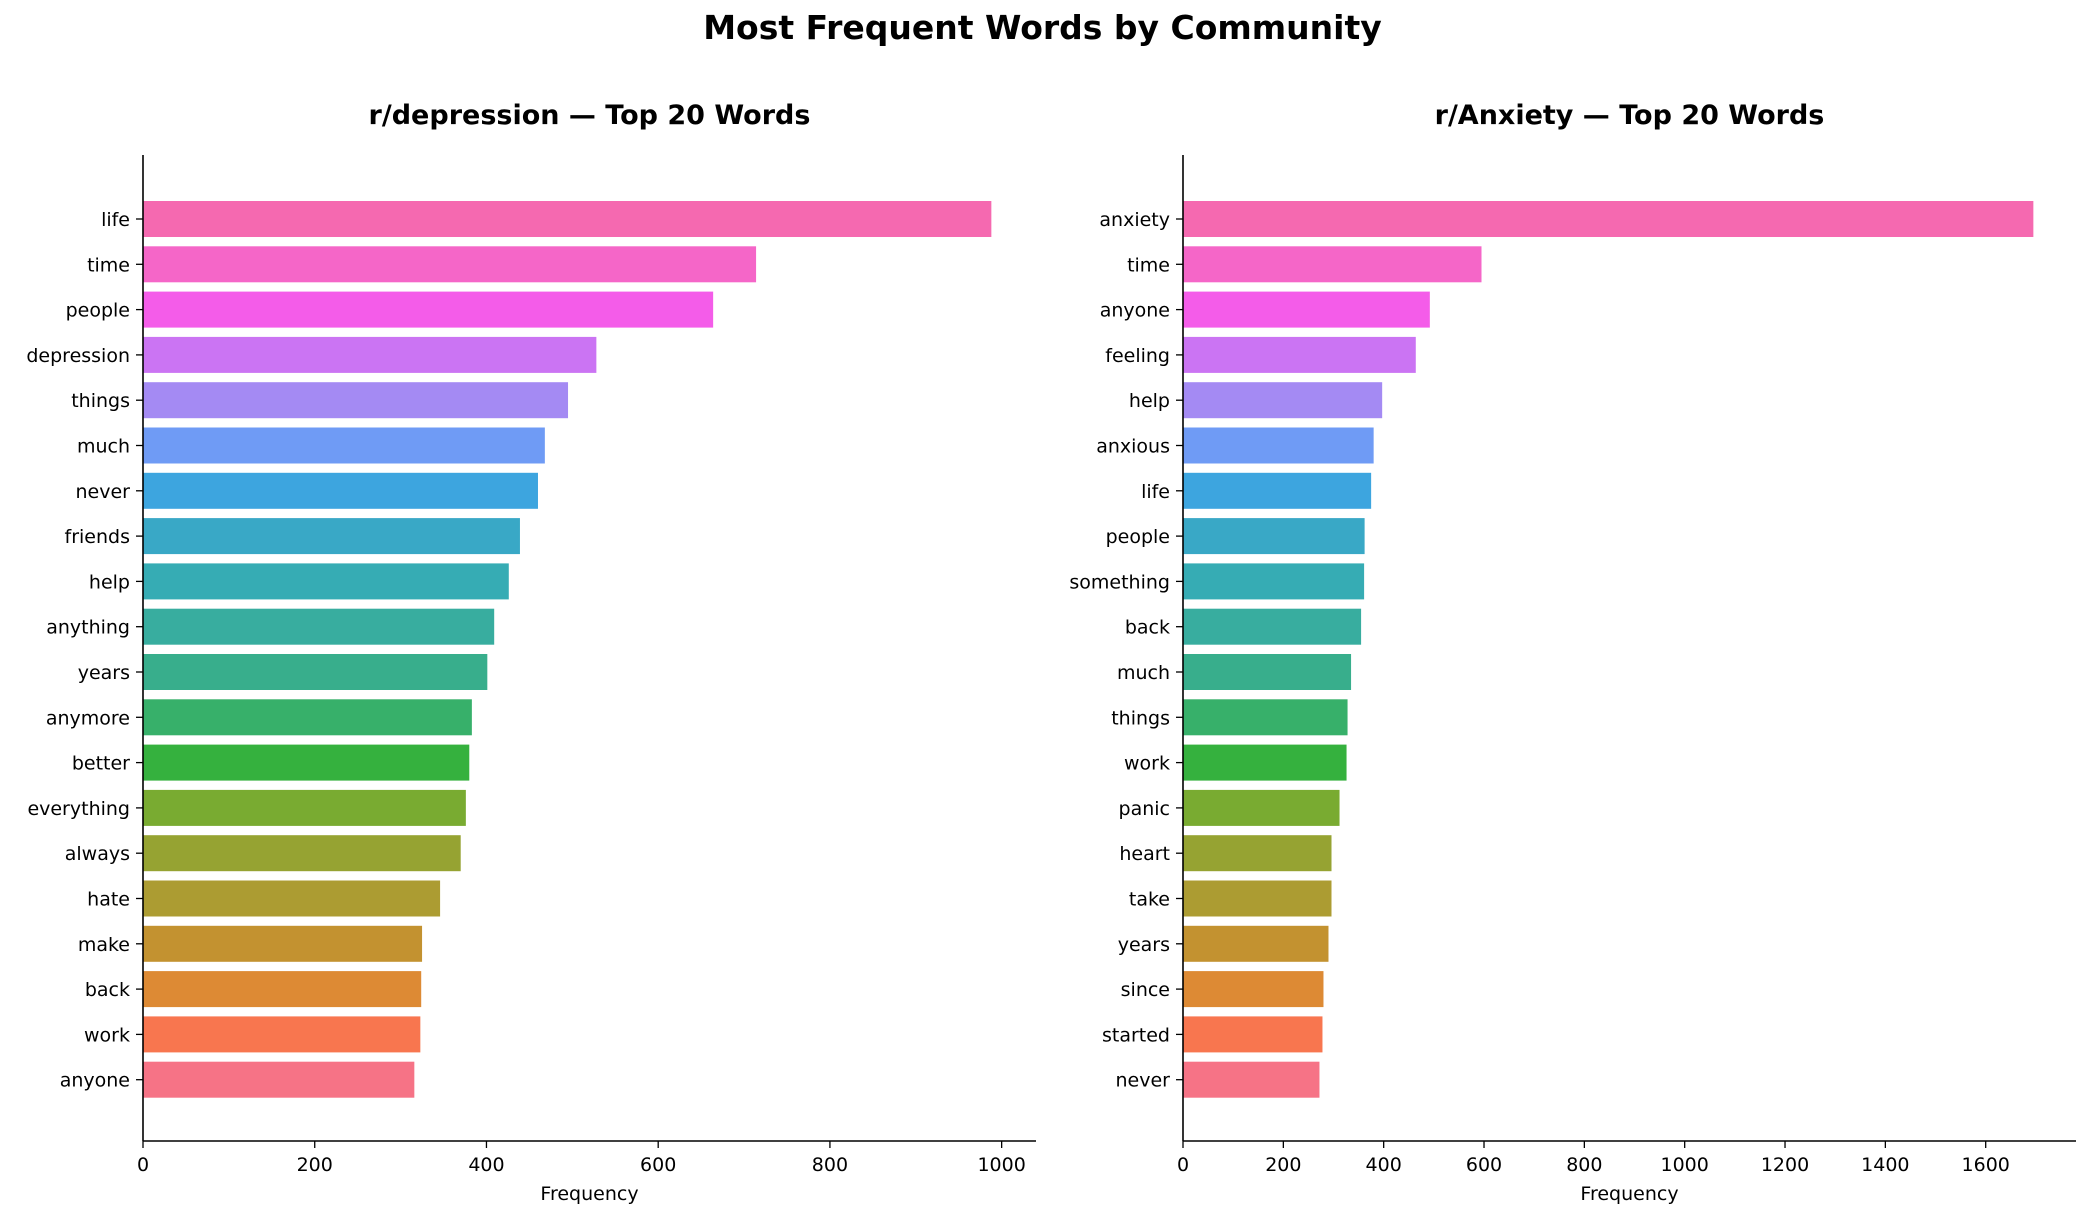 The height and width of the screenshot is (1217, 2085). Describe the element at coordinates (292, 898) in the screenshot. I see `bar-hate` at that location.